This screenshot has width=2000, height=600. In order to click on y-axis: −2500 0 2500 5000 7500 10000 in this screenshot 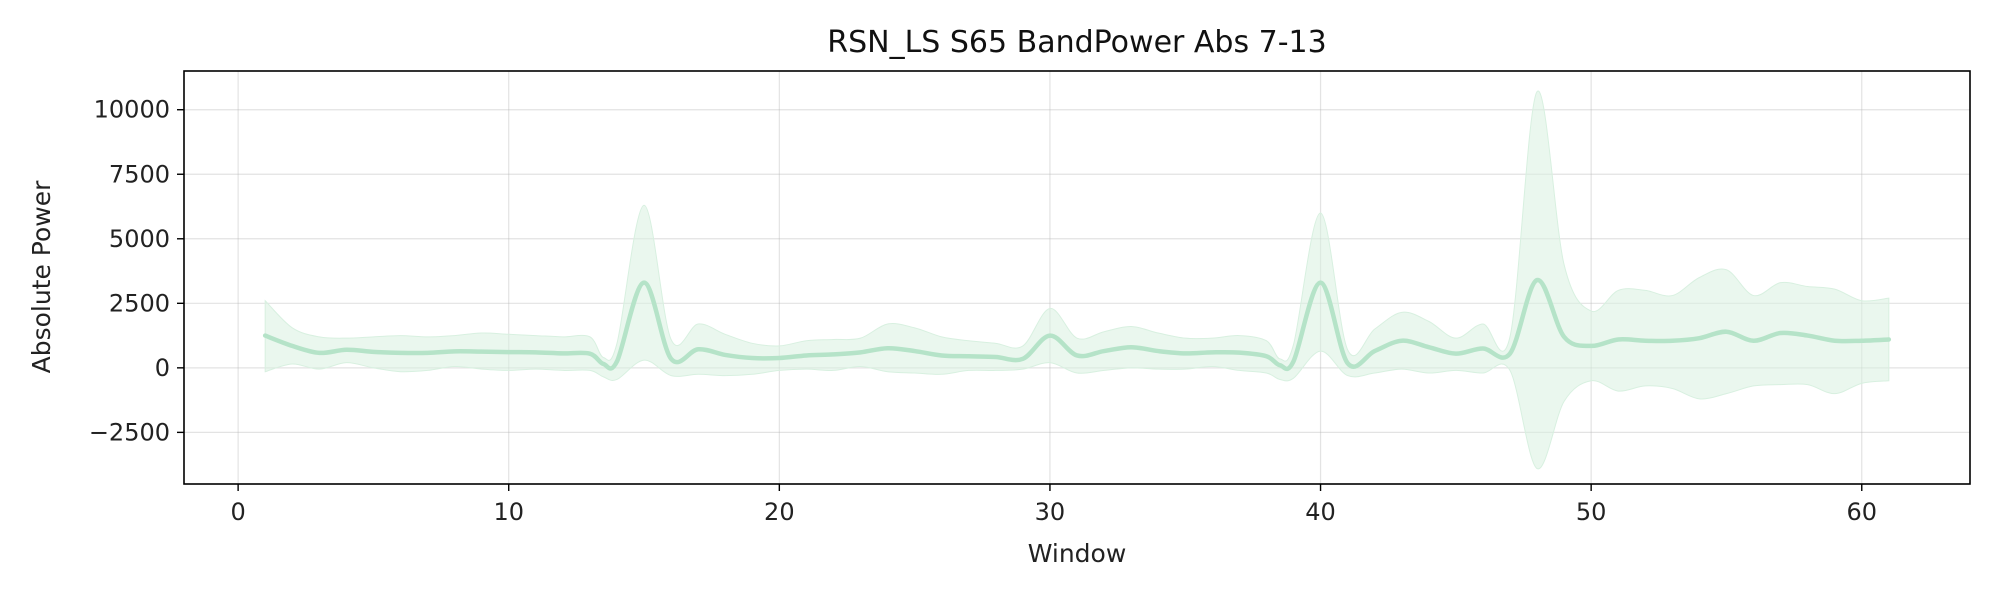, I will do `click(136, 271)`.